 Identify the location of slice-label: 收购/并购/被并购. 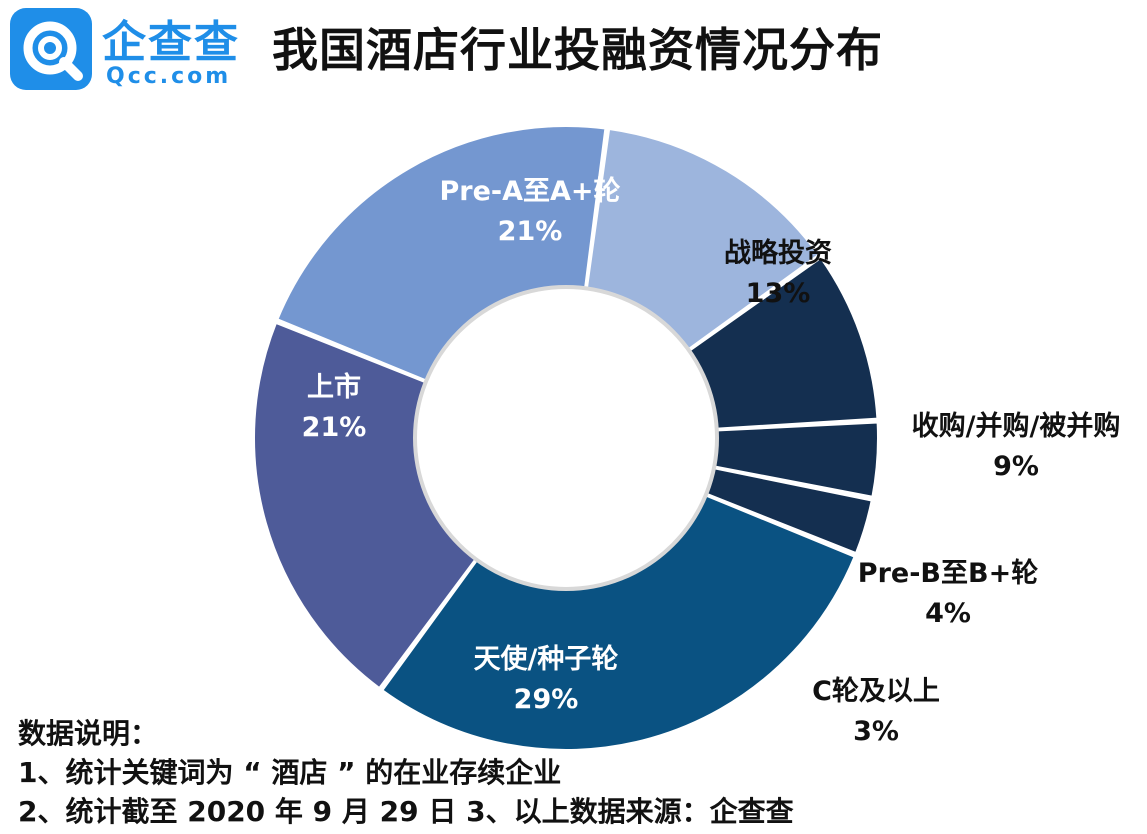
(1016, 426).